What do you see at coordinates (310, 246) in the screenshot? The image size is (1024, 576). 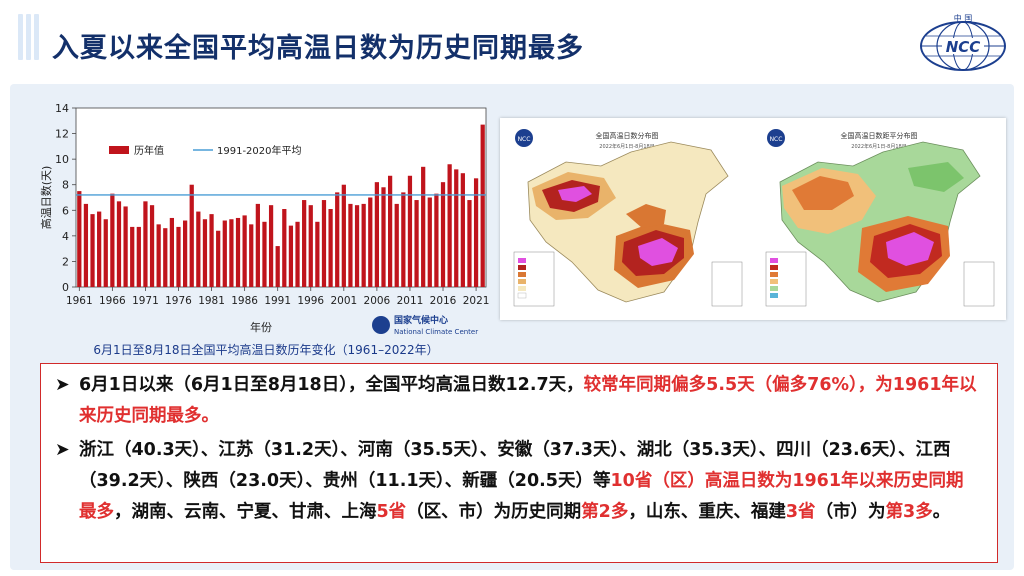 I see `bar-1996` at bounding box center [310, 246].